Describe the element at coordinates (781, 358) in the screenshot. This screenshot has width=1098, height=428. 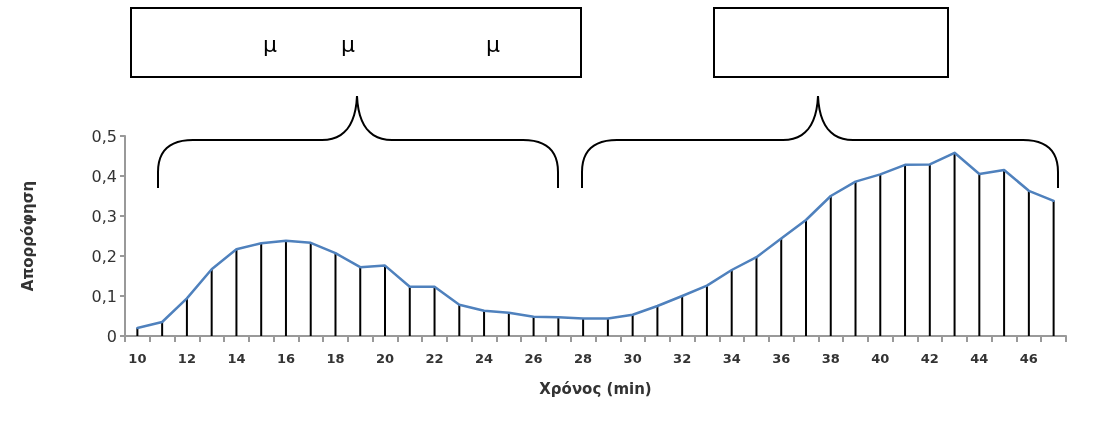
I see `x-tick-label: 36` at that location.